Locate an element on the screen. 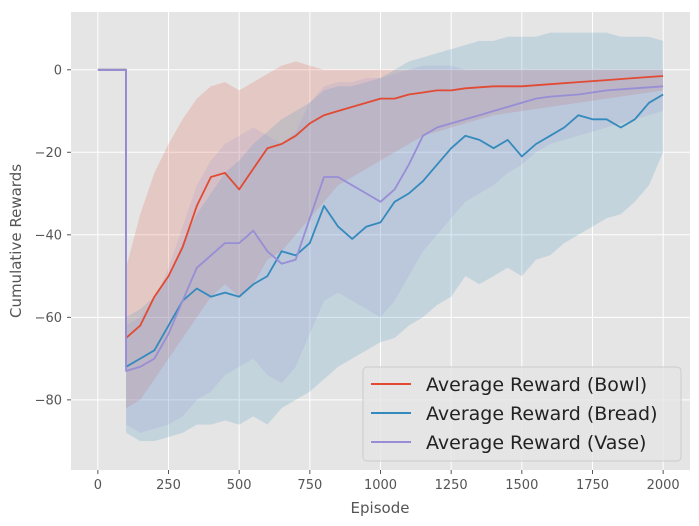  legend-label-bread: Average Reward (Bread) is located at coordinates (542, 414).